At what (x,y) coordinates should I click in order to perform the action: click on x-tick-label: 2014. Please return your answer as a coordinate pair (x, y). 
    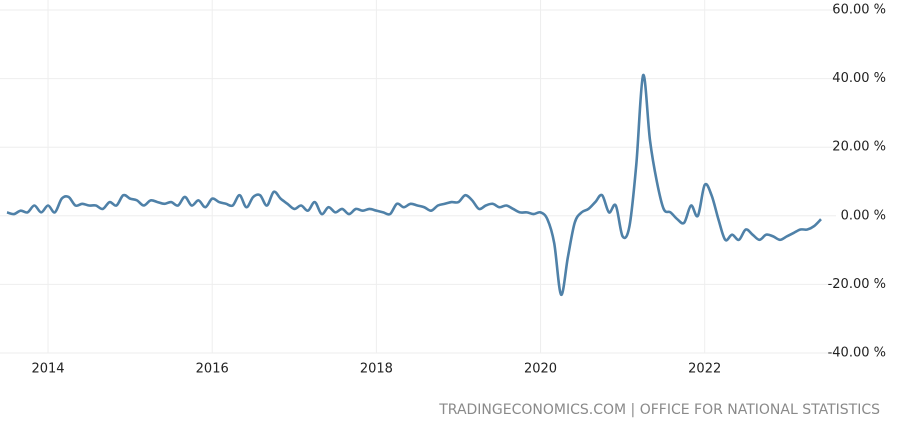
    Looking at the image, I should click on (47, 369).